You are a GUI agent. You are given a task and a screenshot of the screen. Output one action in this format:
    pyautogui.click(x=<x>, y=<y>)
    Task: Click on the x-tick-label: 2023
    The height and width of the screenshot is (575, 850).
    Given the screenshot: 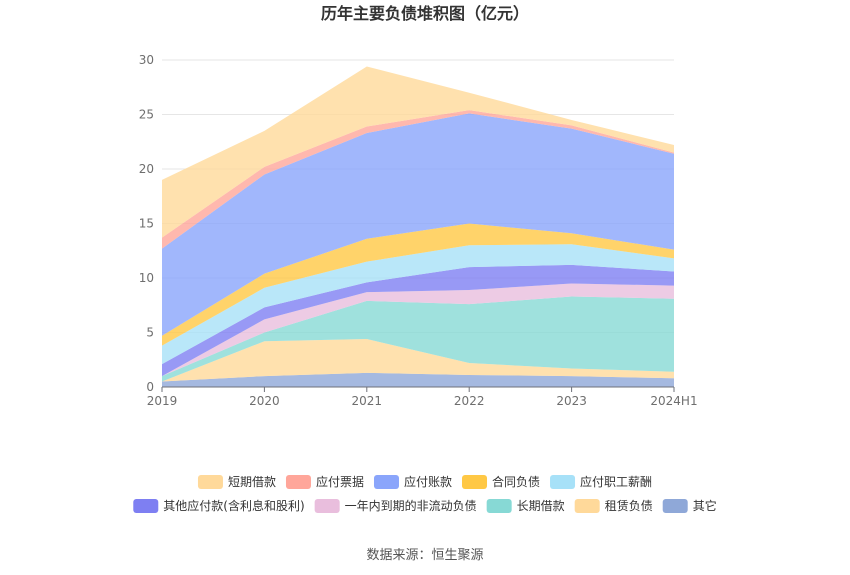 What is the action you would take?
    pyautogui.click(x=571, y=401)
    